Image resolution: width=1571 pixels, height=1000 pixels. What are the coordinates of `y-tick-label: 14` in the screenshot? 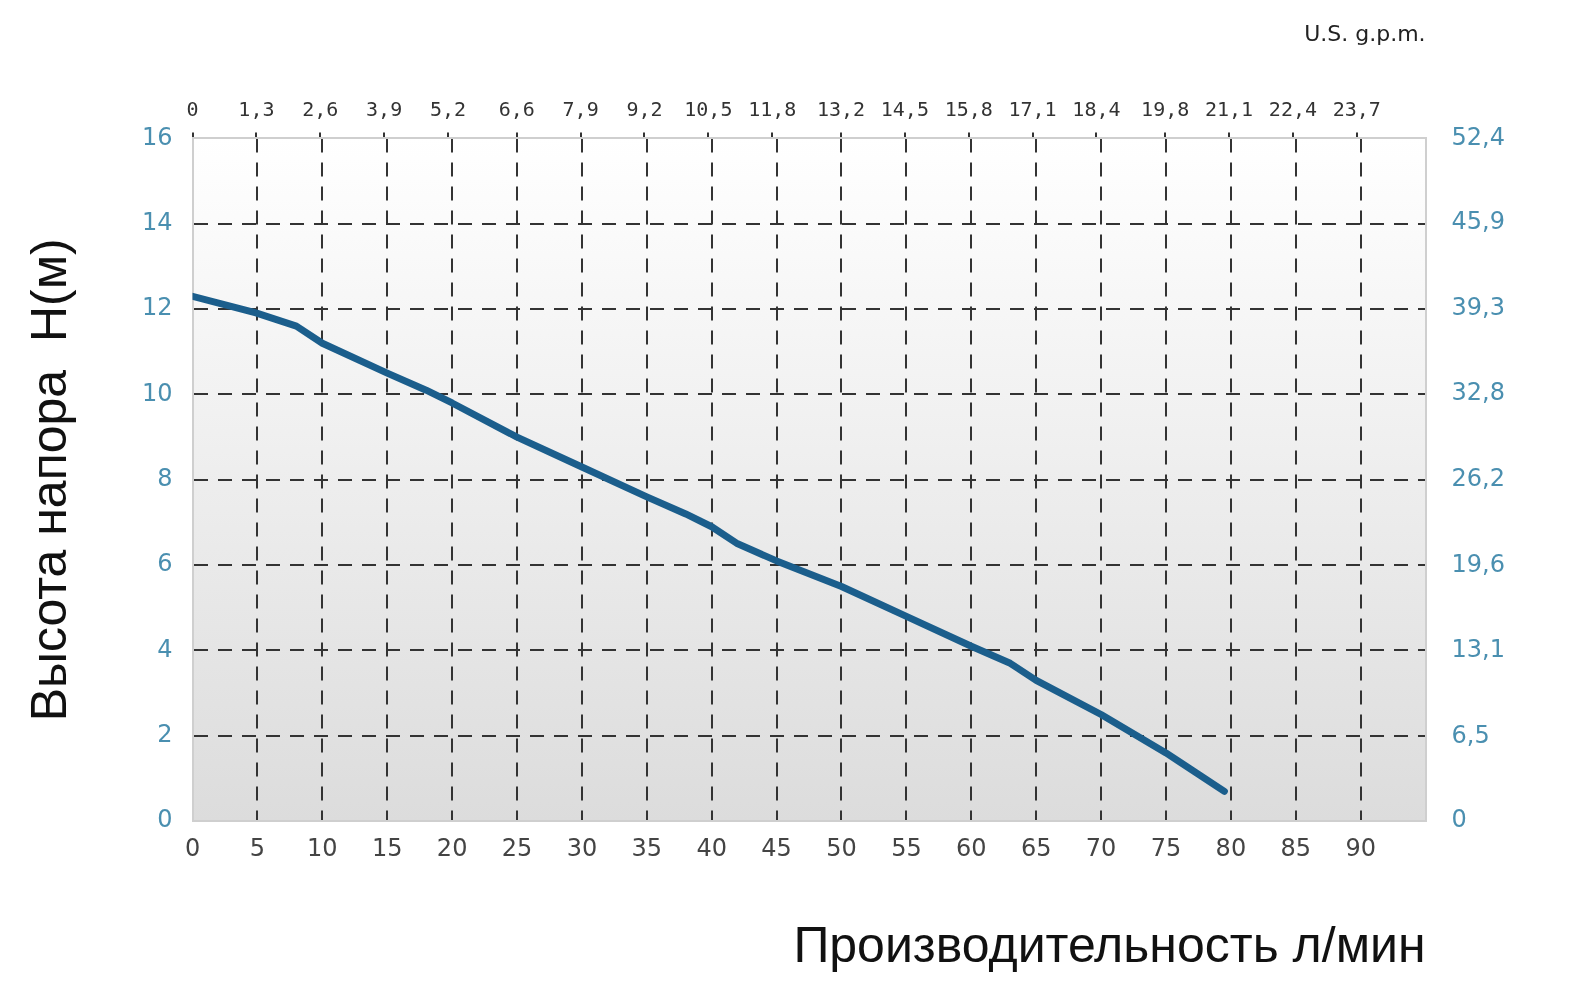 It's located at (157, 221).